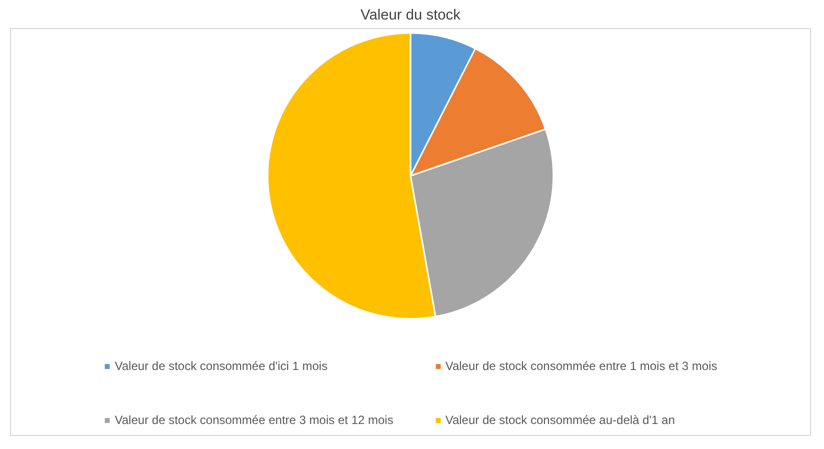  I want to click on chart-title: Valeur du stock, so click(411, 16).